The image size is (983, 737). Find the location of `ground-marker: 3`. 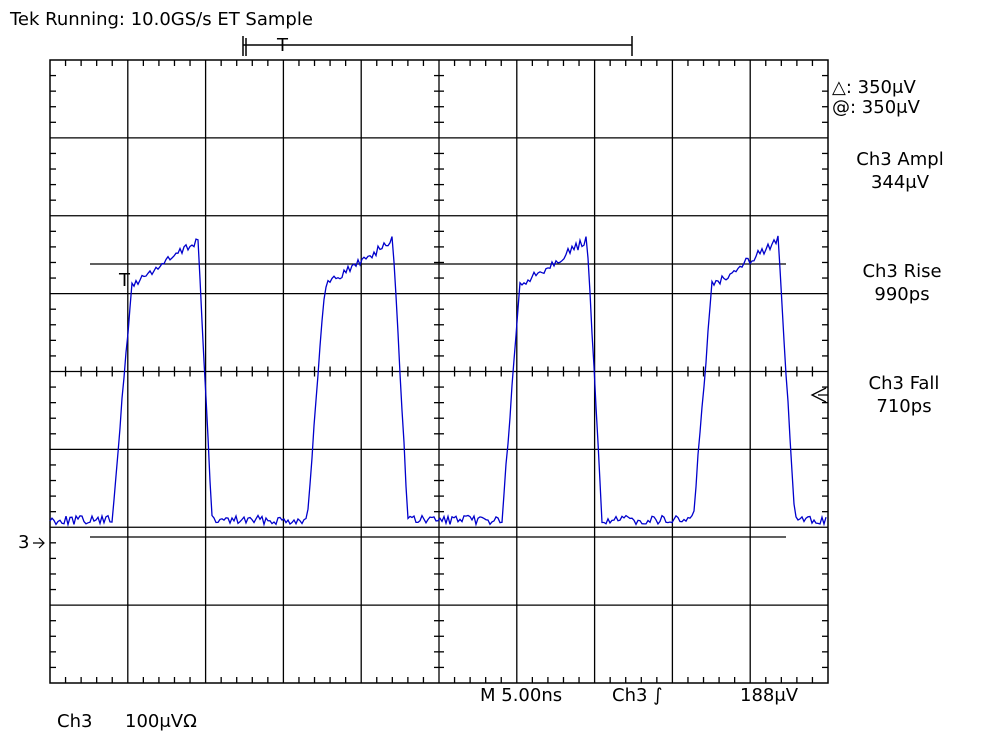

ground-marker: 3 is located at coordinates (23, 542).